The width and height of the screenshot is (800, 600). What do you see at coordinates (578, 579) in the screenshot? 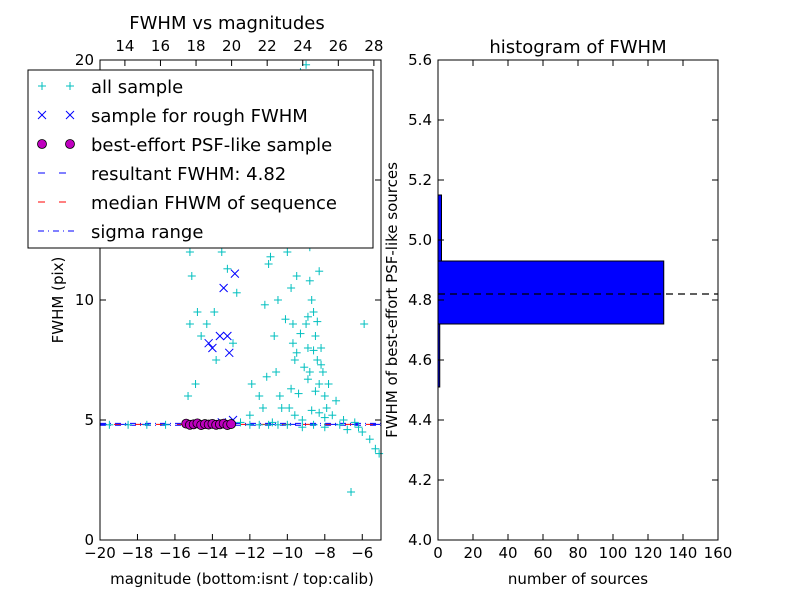
I see `histogram-x-axis-label: number of sources` at bounding box center [578, 579].